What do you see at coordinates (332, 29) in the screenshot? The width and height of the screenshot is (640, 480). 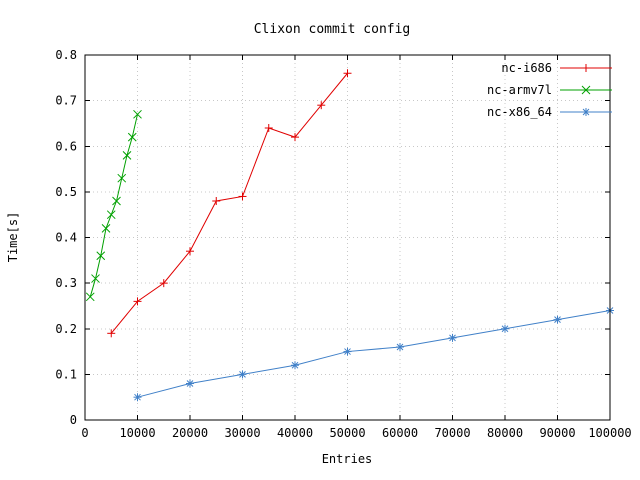 I see `chart-title: Clixon commit config` at bounding box center [332, 29].